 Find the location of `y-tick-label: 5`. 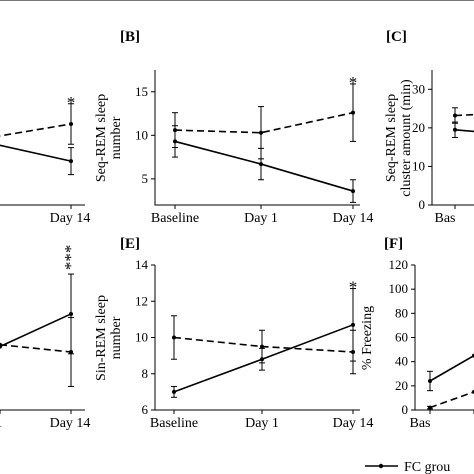

y-tick-label: 5 is located at coordinates (145, 178).